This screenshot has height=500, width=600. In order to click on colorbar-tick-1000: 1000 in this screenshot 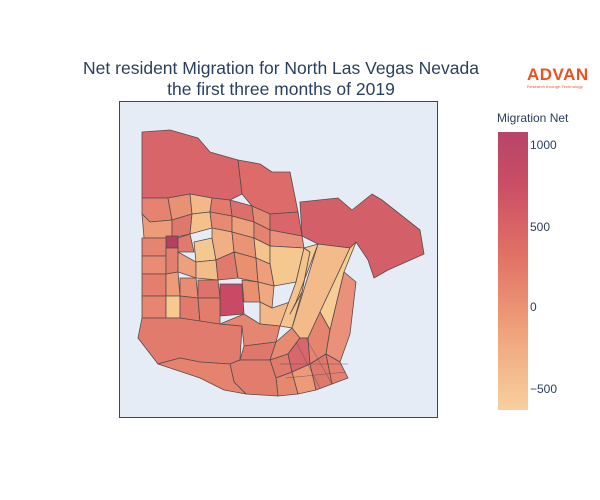, I will do `click(543, 145)`.